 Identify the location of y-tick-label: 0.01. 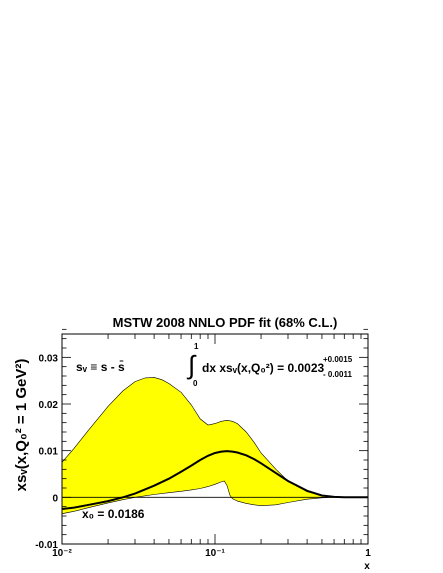
(49, 452).